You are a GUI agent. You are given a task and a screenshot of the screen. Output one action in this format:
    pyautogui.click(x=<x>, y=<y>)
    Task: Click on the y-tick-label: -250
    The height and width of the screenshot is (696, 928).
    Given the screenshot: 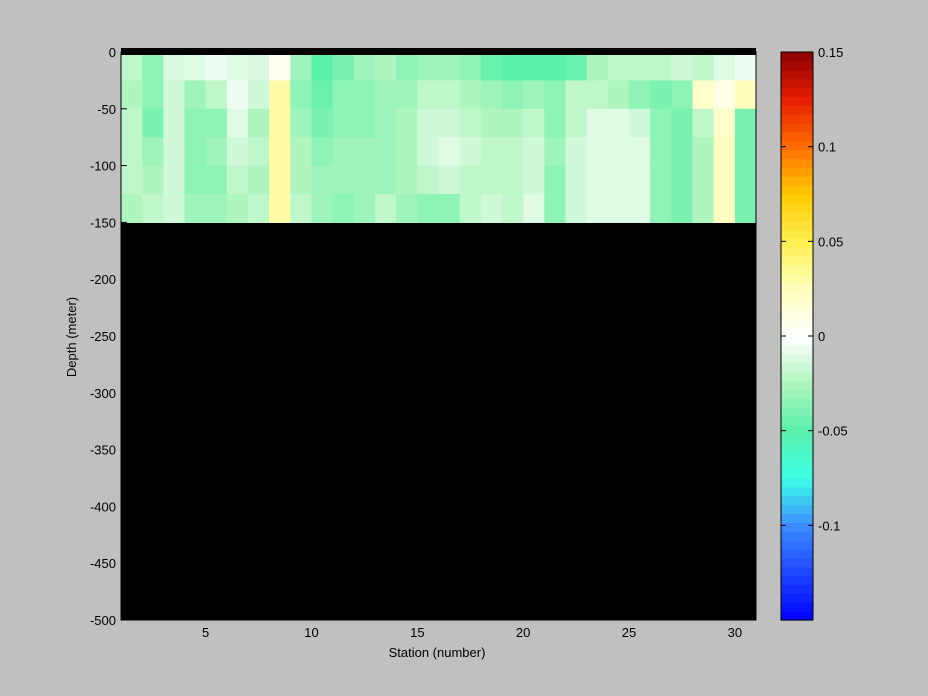 What is the action you would take?
    pyautogui.click(x=103, y=336)
    